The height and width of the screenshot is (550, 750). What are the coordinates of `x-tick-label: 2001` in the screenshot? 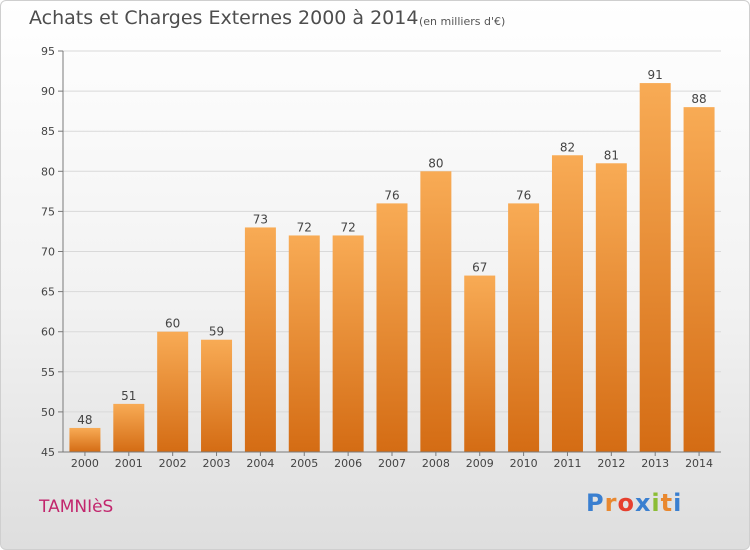 It's located at (129, 463).